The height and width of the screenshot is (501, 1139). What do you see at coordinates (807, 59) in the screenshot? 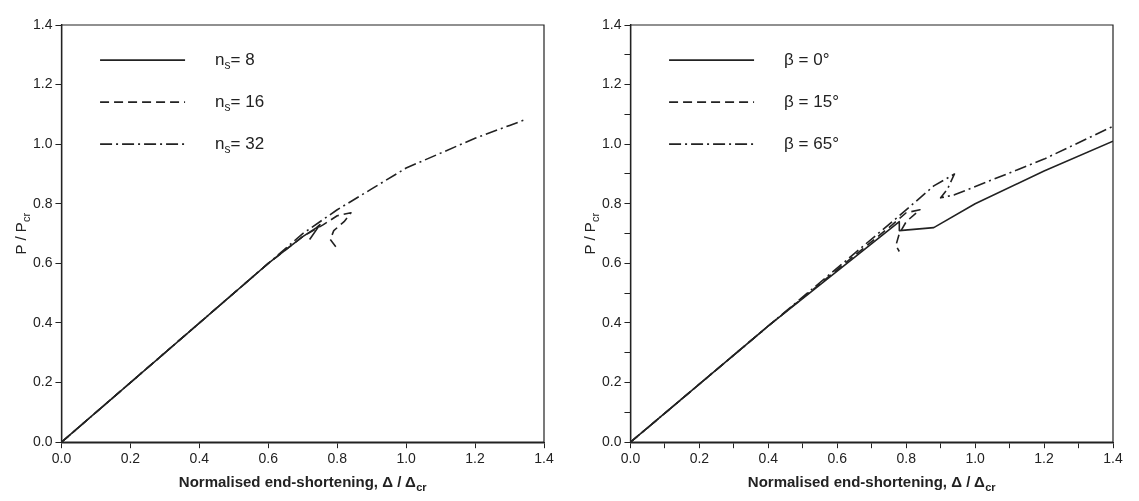
I see `legend-label: β = 0°` at bounding box center [807, 59].